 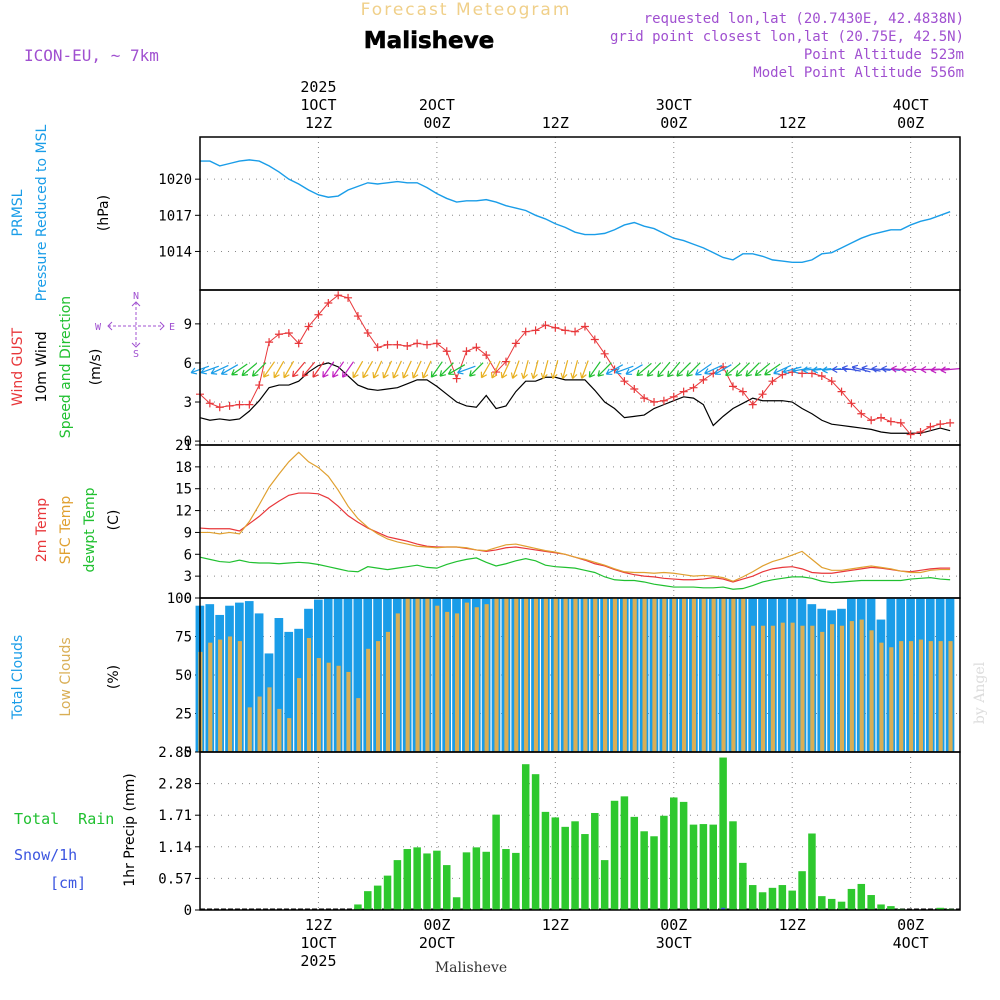 I want to click on bottom-time-label: 1OCT, so click(x=318, y=943).